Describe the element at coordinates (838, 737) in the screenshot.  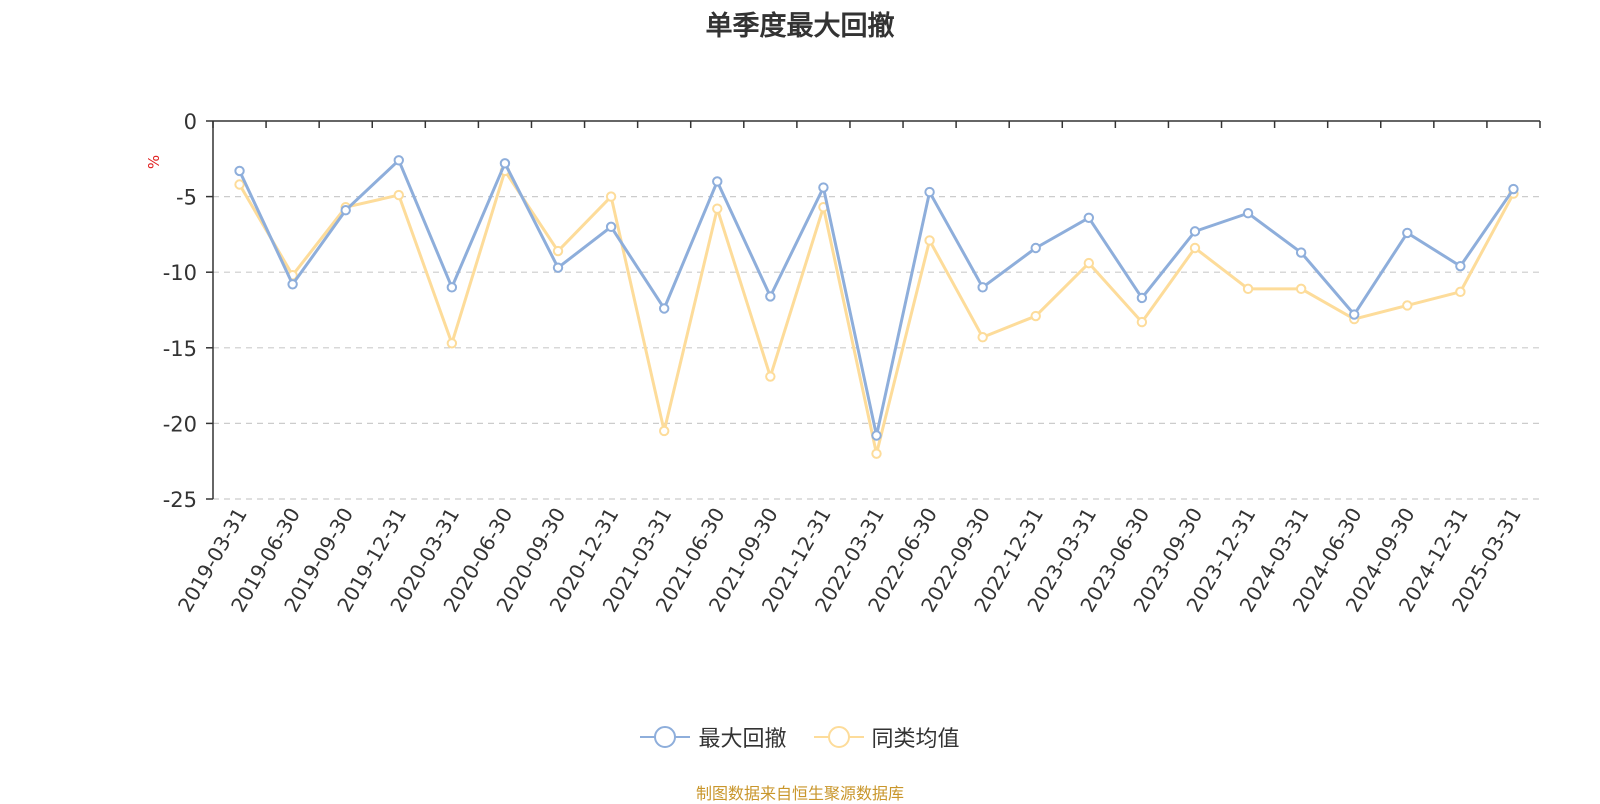
I see `legend-marker-series2-icon` at that location.